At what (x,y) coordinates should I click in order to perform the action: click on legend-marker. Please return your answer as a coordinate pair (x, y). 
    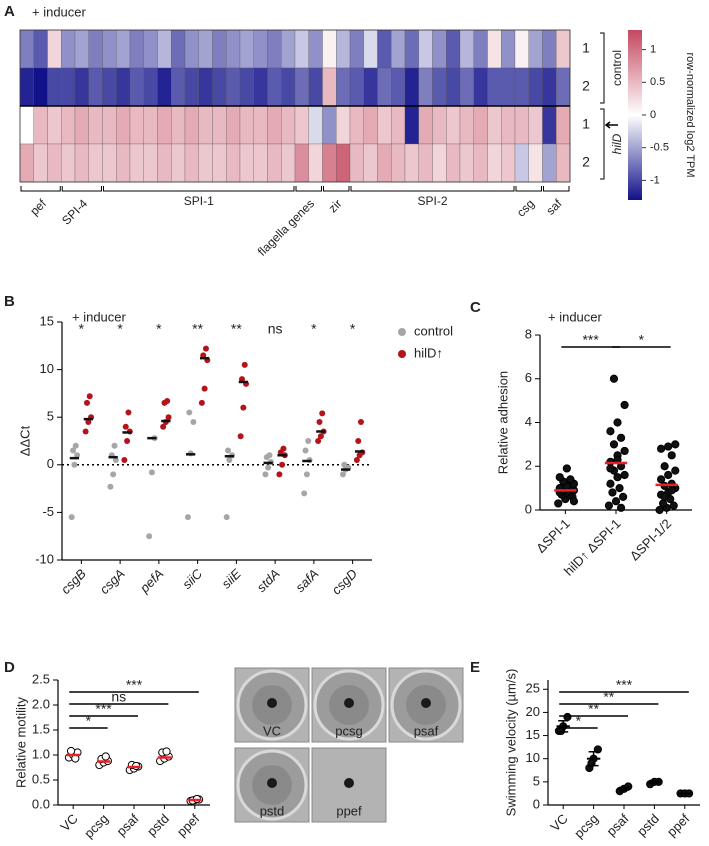
    Looking at the image, I should click on (402, 332).